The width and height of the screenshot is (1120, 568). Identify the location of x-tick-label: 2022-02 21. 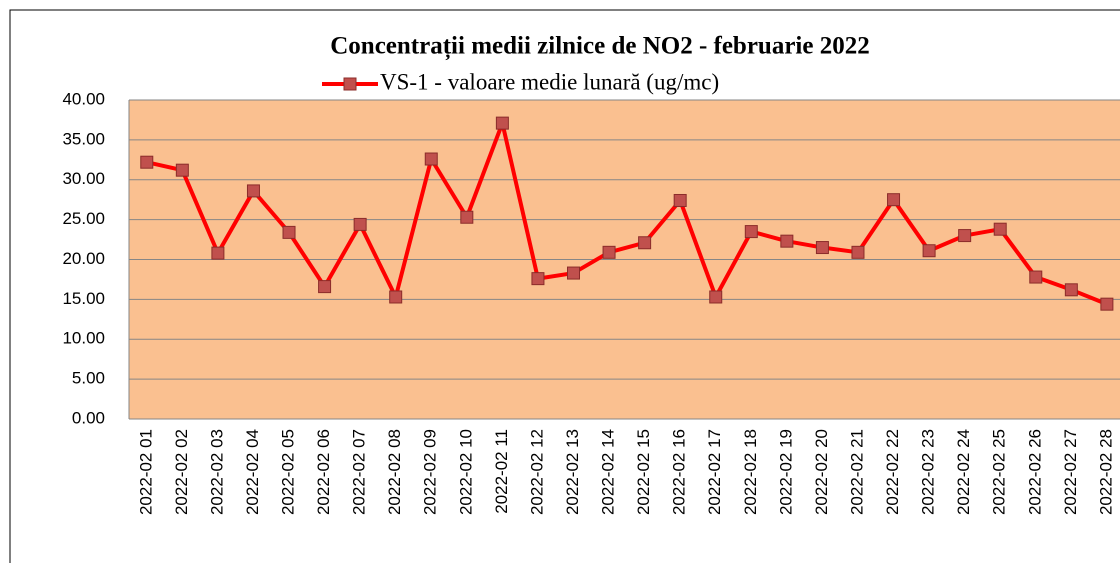
(856, 472).